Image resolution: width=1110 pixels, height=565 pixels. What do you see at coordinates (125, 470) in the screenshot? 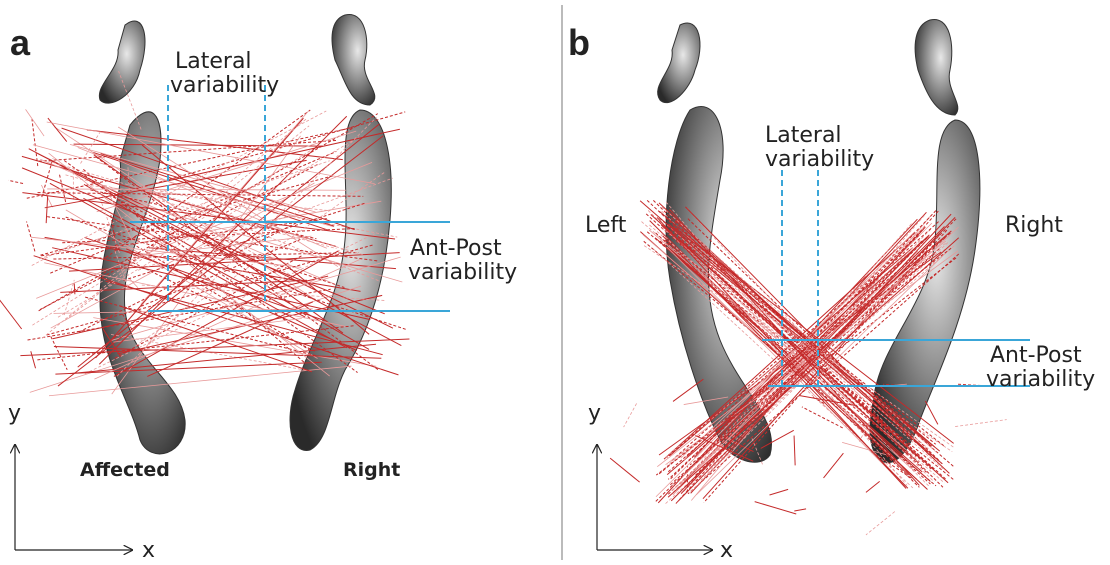
I see `foot-label: Affected` at bounding box center [125, 470].